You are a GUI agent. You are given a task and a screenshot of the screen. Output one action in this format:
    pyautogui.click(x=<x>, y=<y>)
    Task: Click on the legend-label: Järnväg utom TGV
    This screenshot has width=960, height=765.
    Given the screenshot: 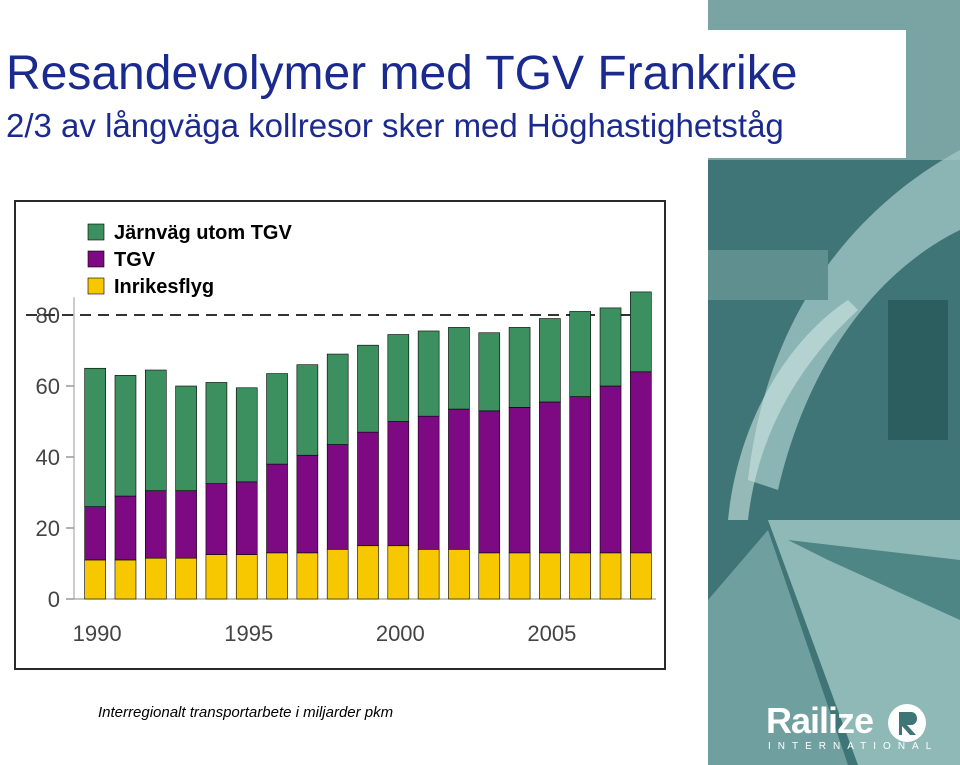 What is the action you would take?
    pyautogui.click(x=203, y=233)
    